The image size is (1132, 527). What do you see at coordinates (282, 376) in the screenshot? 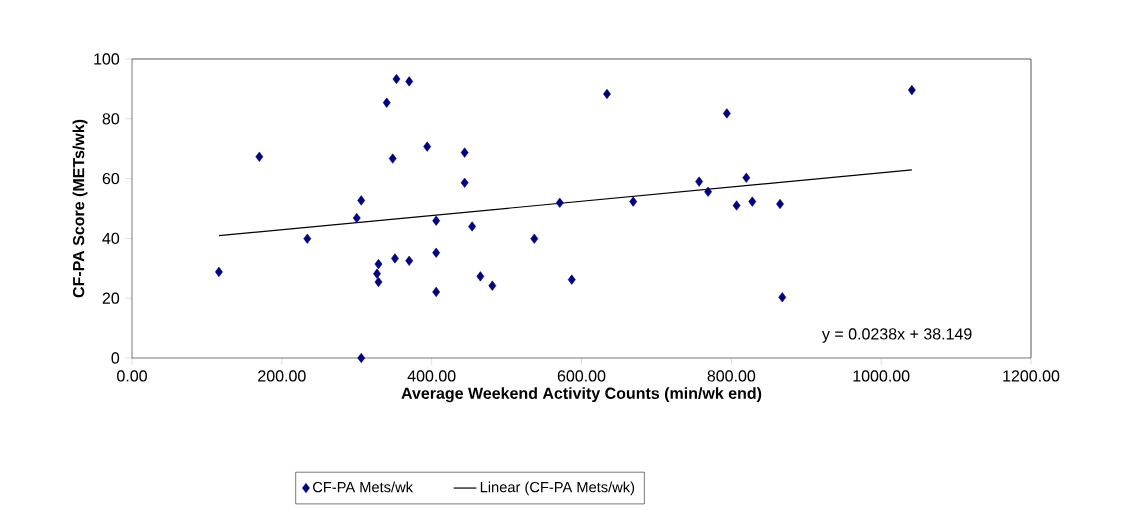
I see `x-tick-label: 200.00` at bounding box center [282, 376].